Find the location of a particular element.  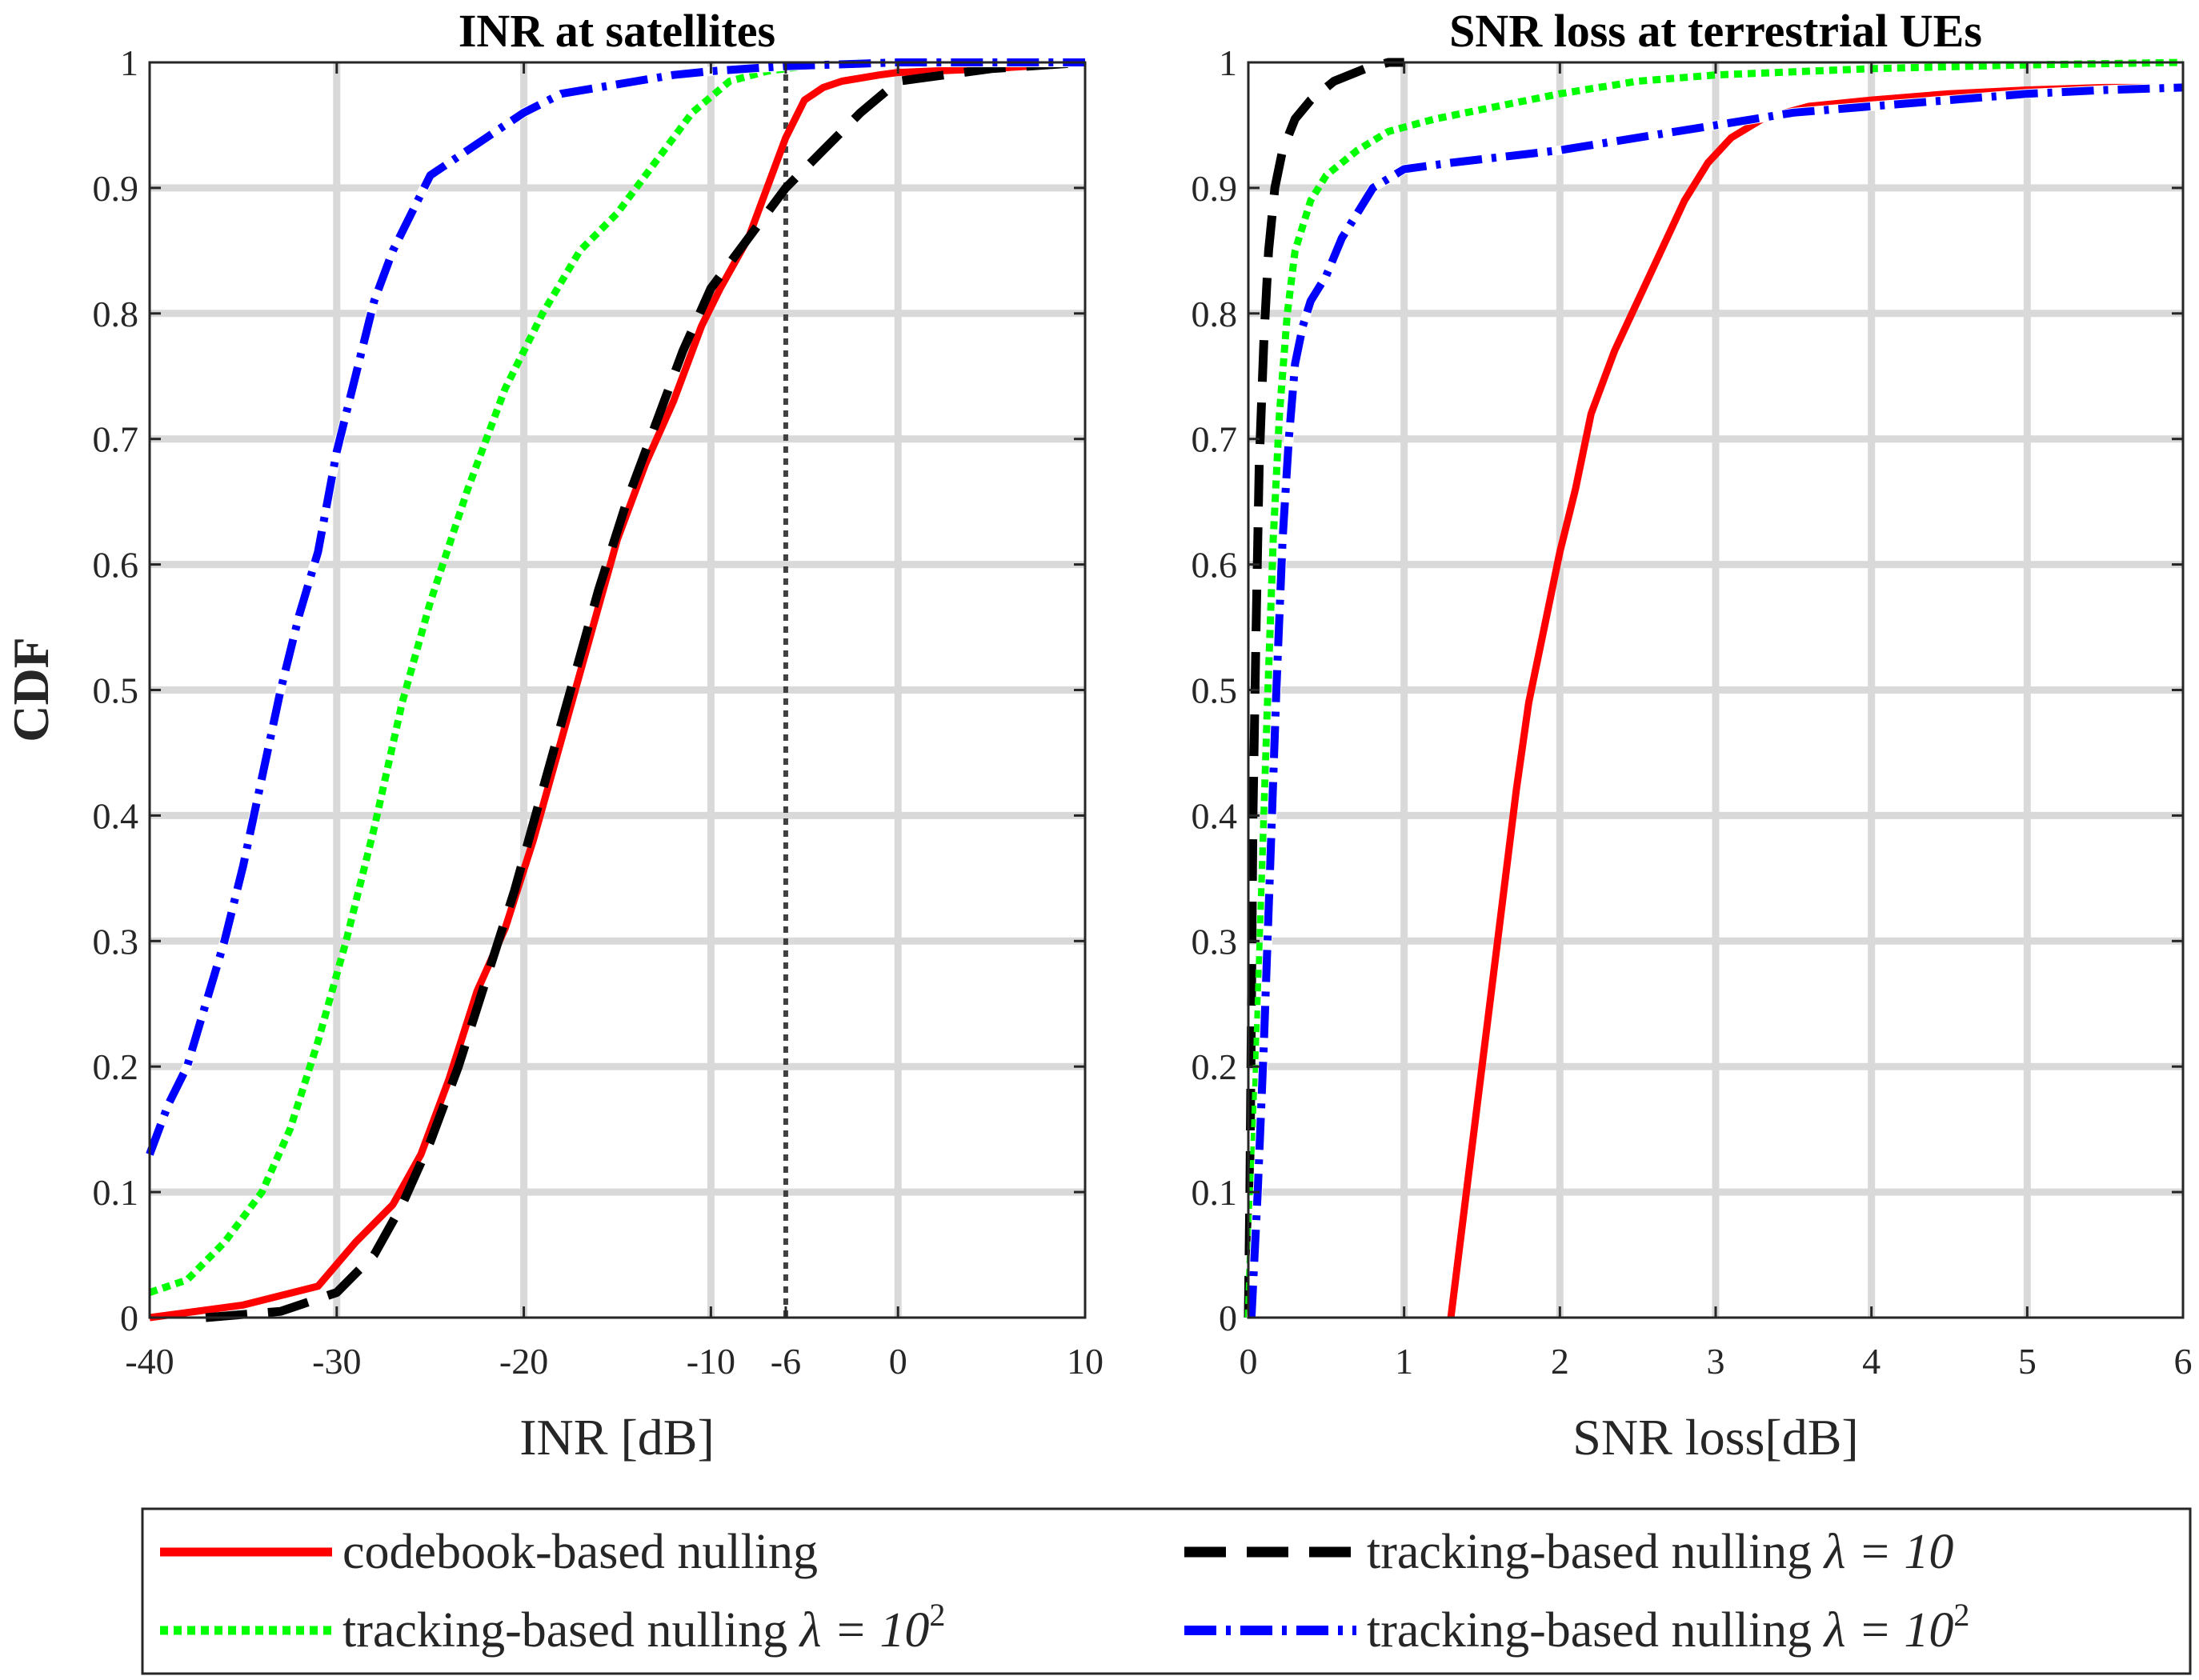

snr-y-tick-label: 0.4 is located at coordinates (1215, 815).